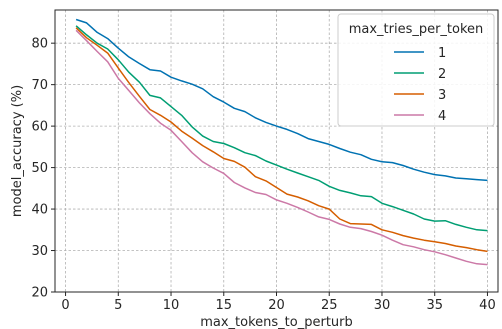 This screenshot has width=502, height=329. I want to click on x-tick-label: 40, so click(487, 305).